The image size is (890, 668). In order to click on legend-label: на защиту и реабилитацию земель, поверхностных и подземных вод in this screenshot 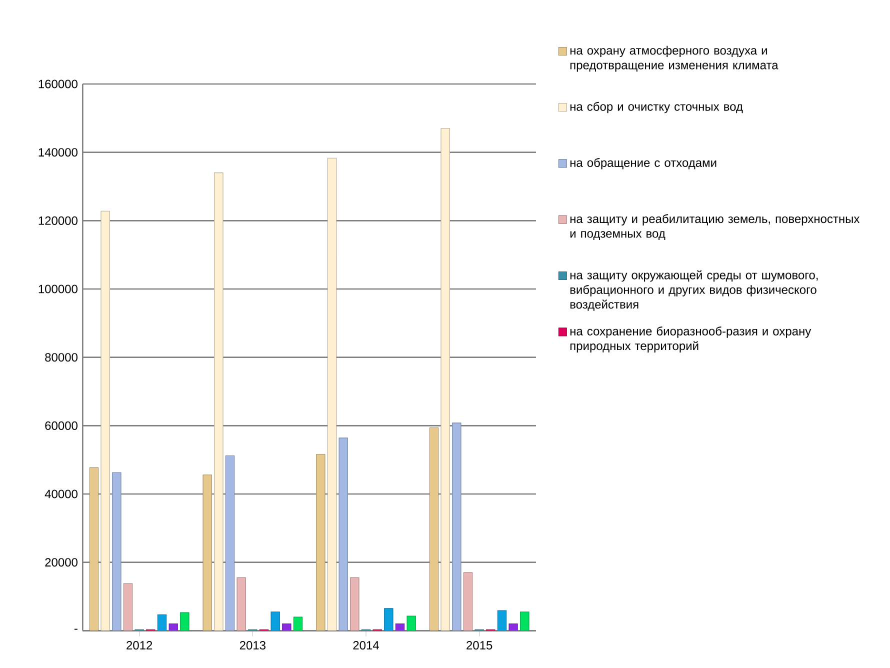, I will do `click(715, 227)`.